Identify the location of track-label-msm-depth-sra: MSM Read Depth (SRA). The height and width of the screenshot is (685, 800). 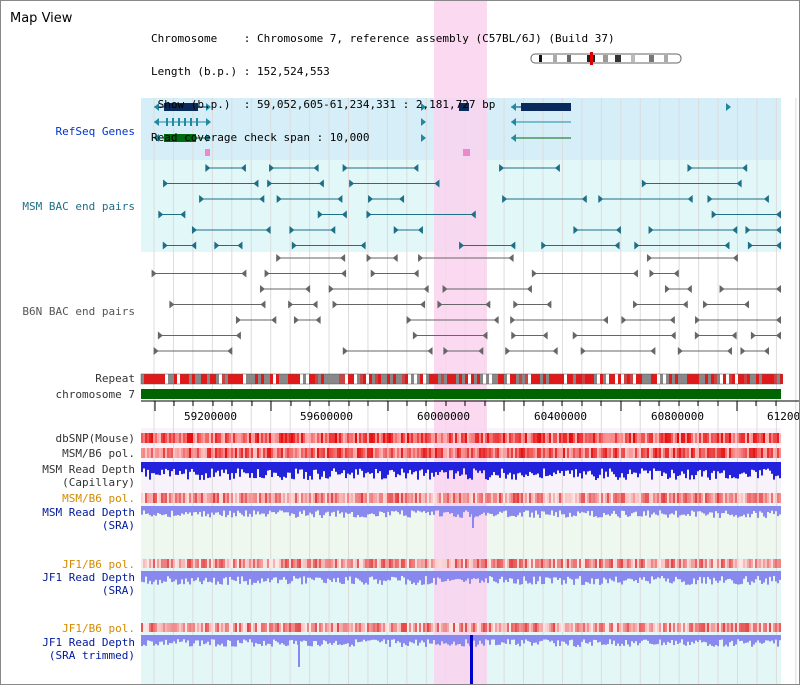
(88, 519).